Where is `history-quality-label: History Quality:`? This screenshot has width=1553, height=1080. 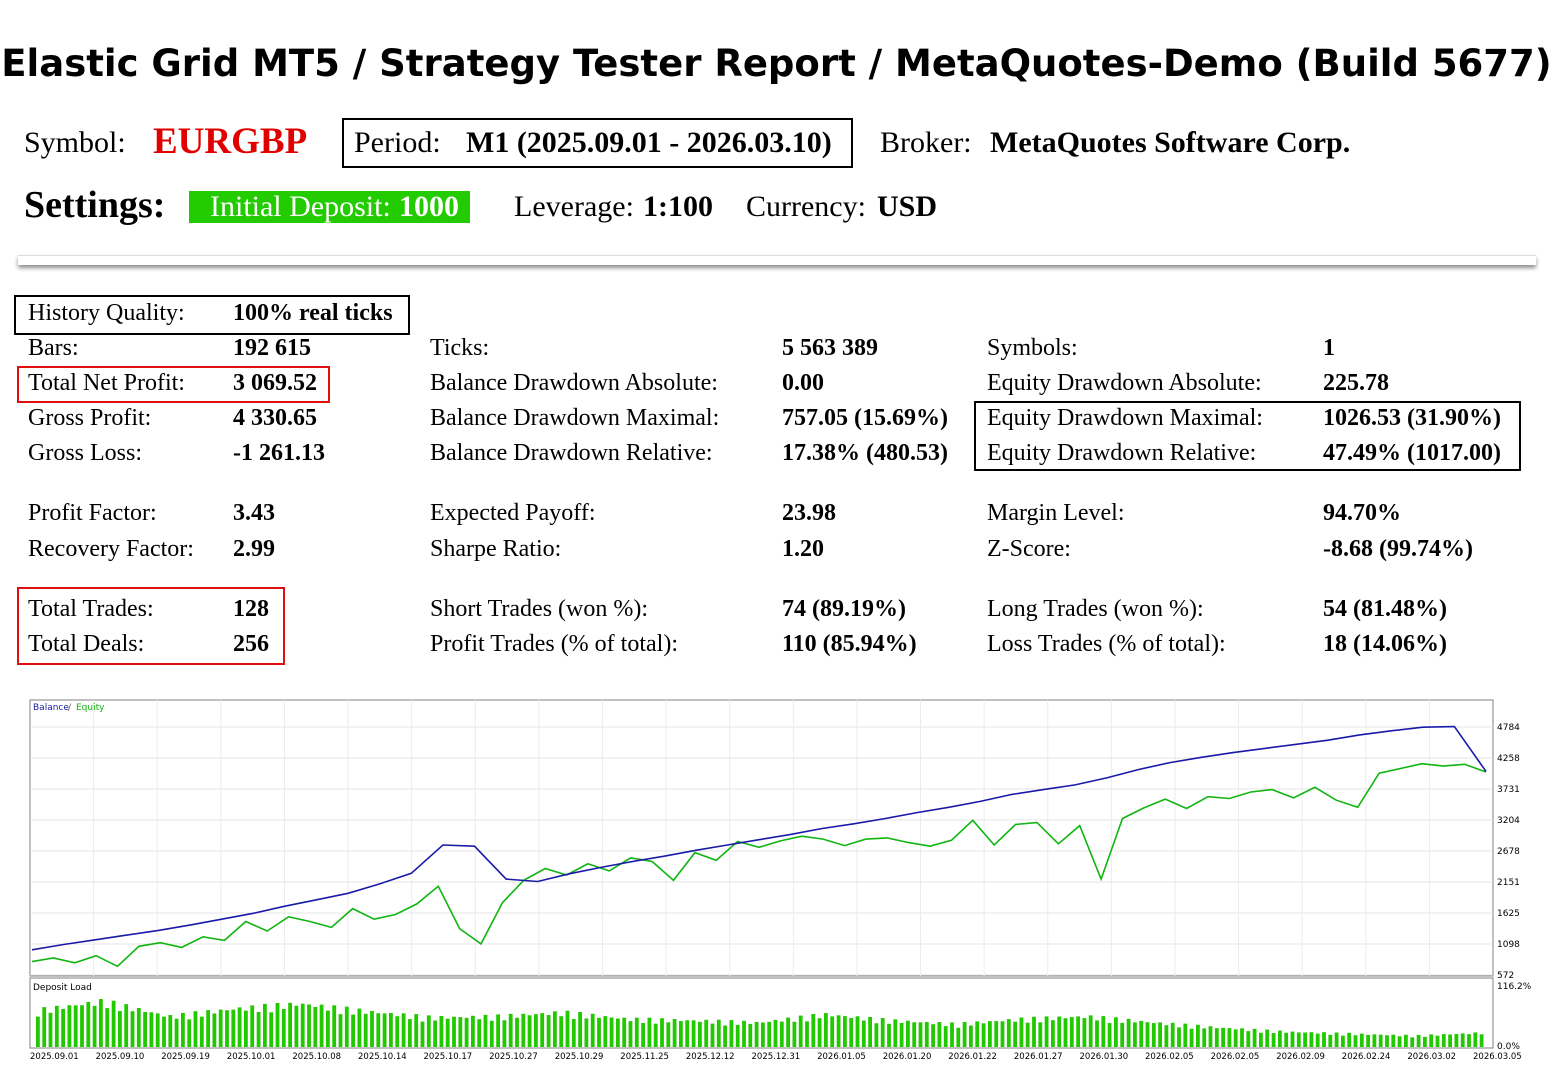
history-quality-label: History Quality: is located at coordinates (106, 313).